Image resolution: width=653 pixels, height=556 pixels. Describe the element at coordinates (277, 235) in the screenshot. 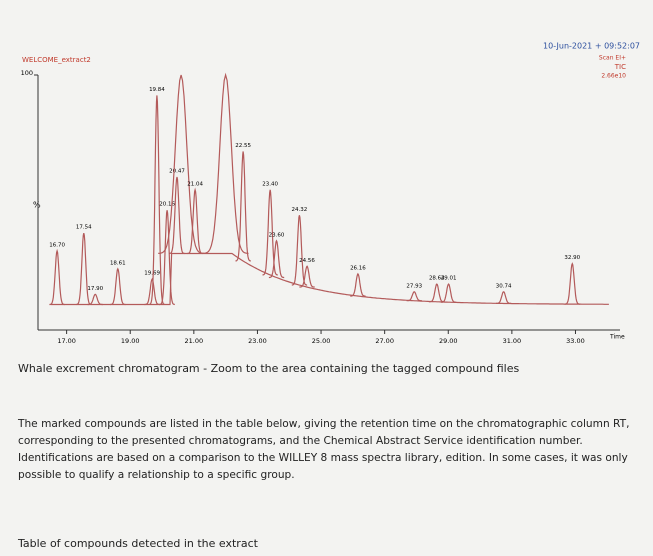

I see `peak-label: 23.60` at that location.